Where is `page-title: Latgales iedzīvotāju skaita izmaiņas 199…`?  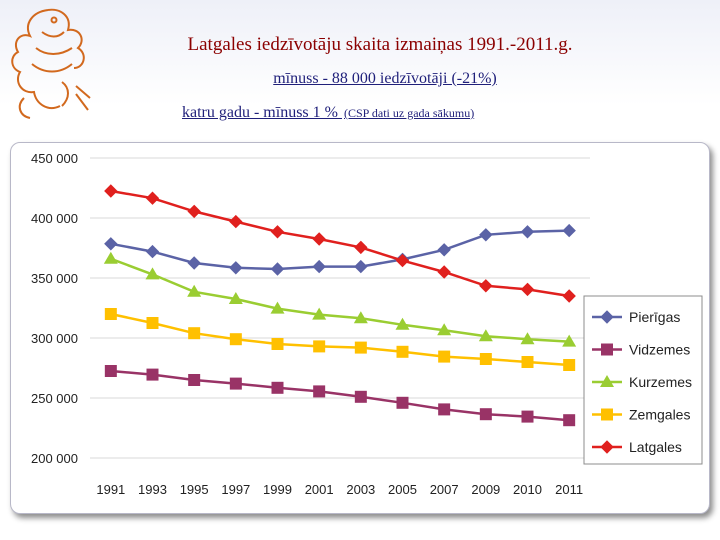 page-title: Latgales iedzīvotāju skaita izmaiņas 199… is located at coordinates (380, 44).